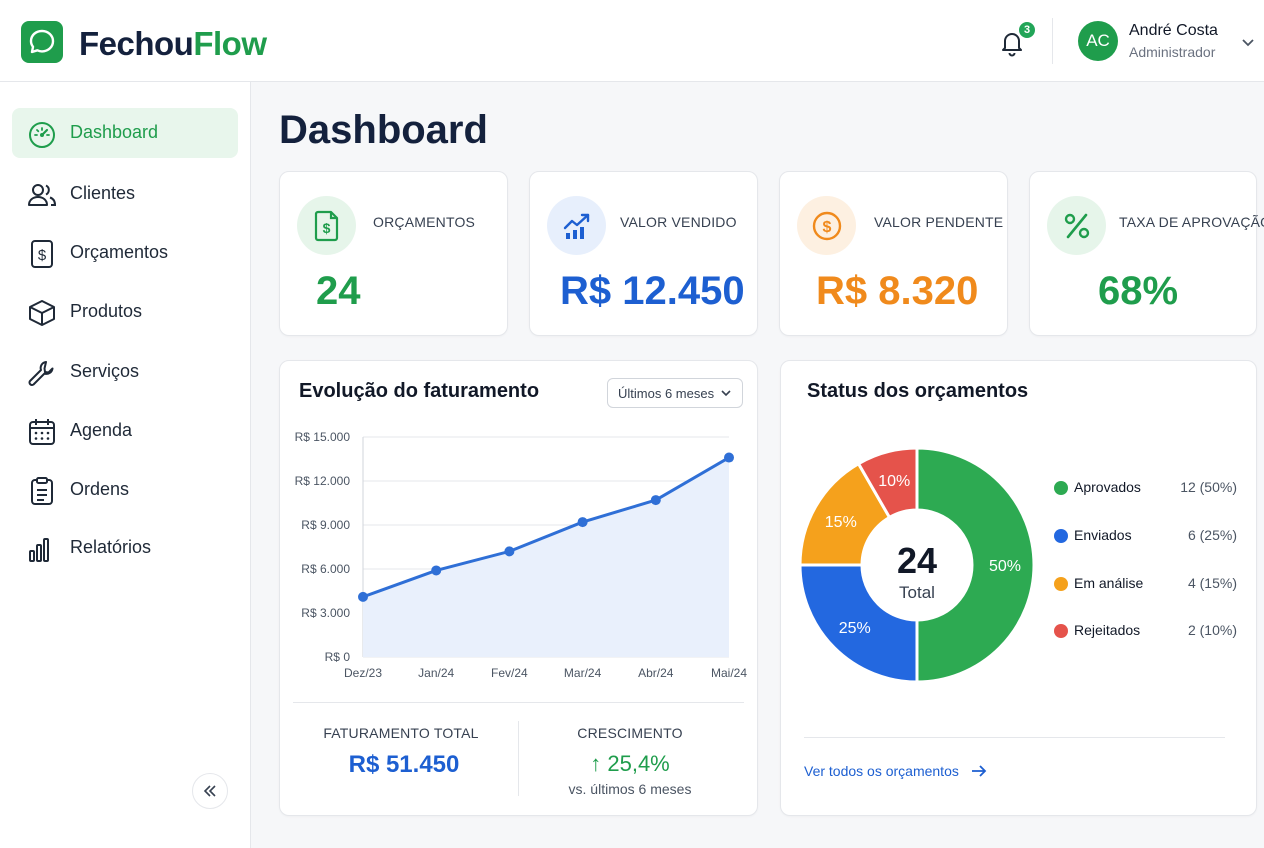 The image size is (1264, 848). I want to click on area-fill, so click(546, 557).